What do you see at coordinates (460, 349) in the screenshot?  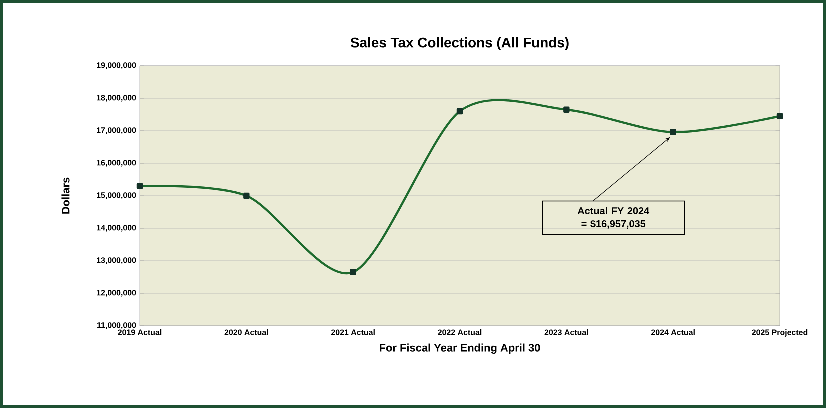 I see `x-axis-title: For Fiscal Year Ending April 30` at bounding box center [460, 349].